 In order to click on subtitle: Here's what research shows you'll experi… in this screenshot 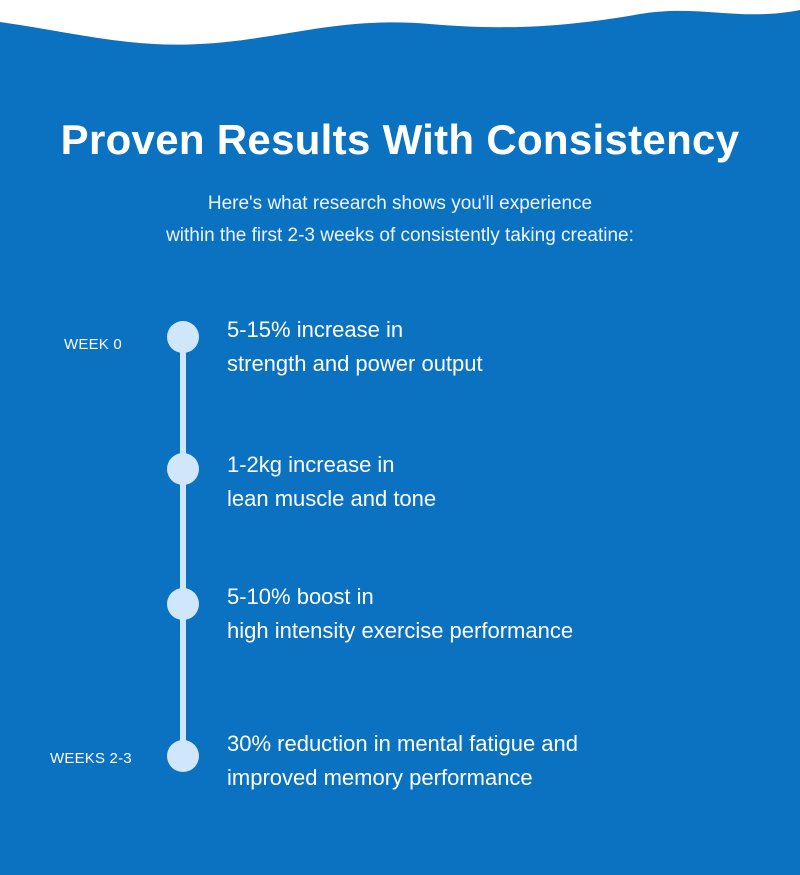, I will do `click(400, 220)`.